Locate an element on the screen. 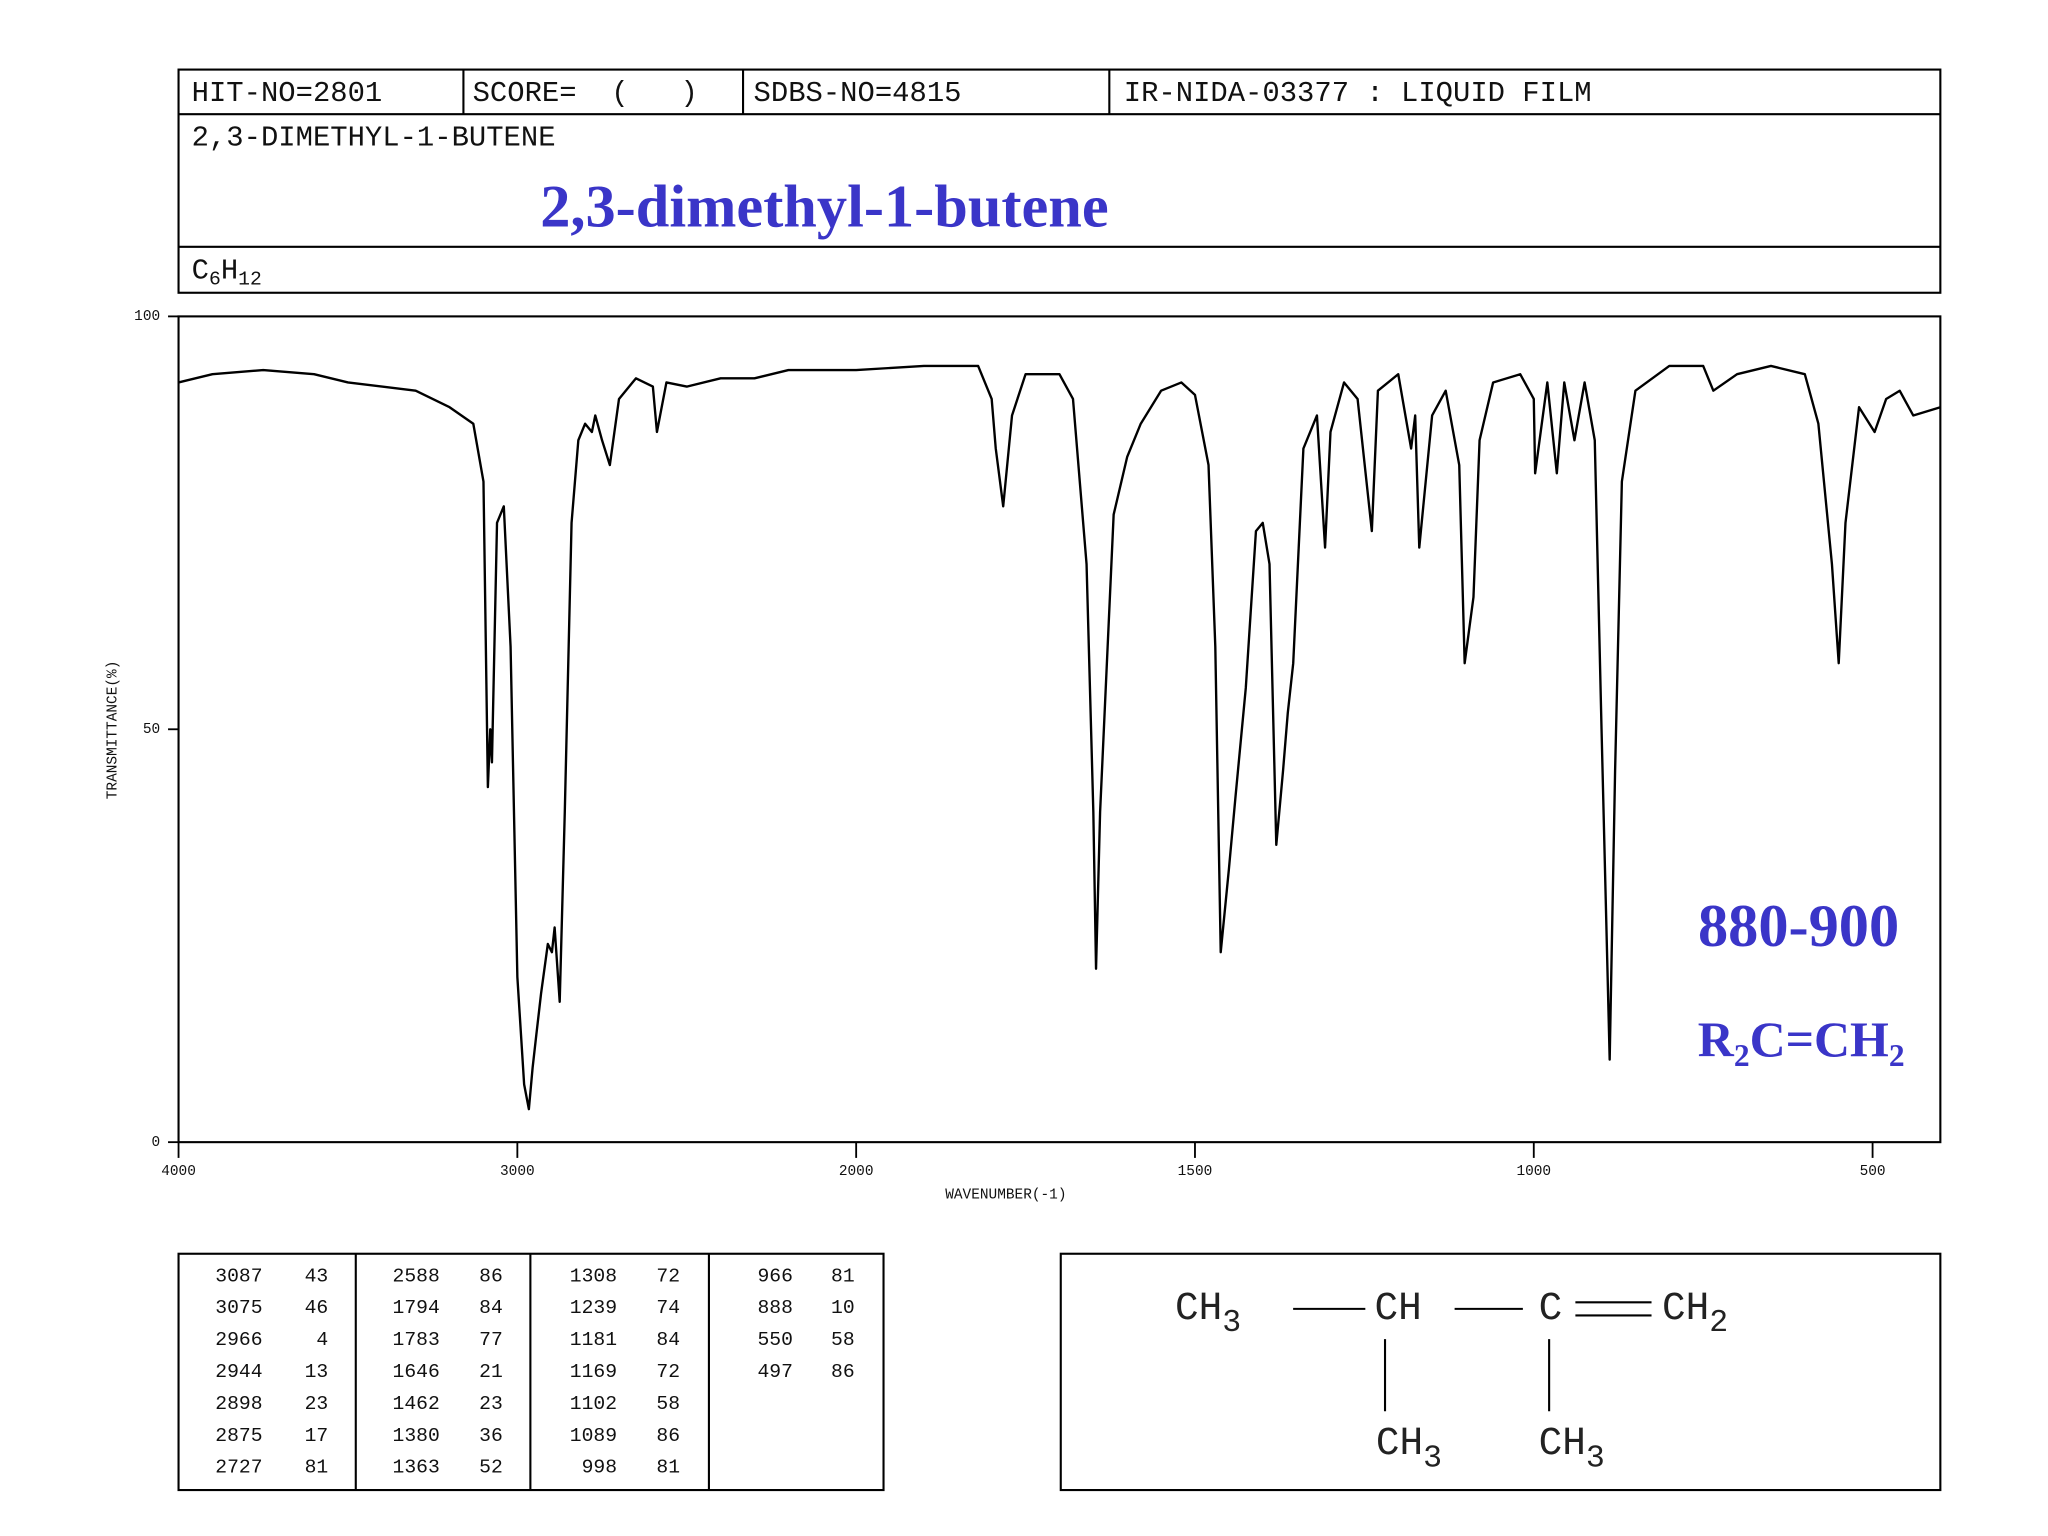  peak-wavenumber: 550 is located at coordinates (774, 1340).